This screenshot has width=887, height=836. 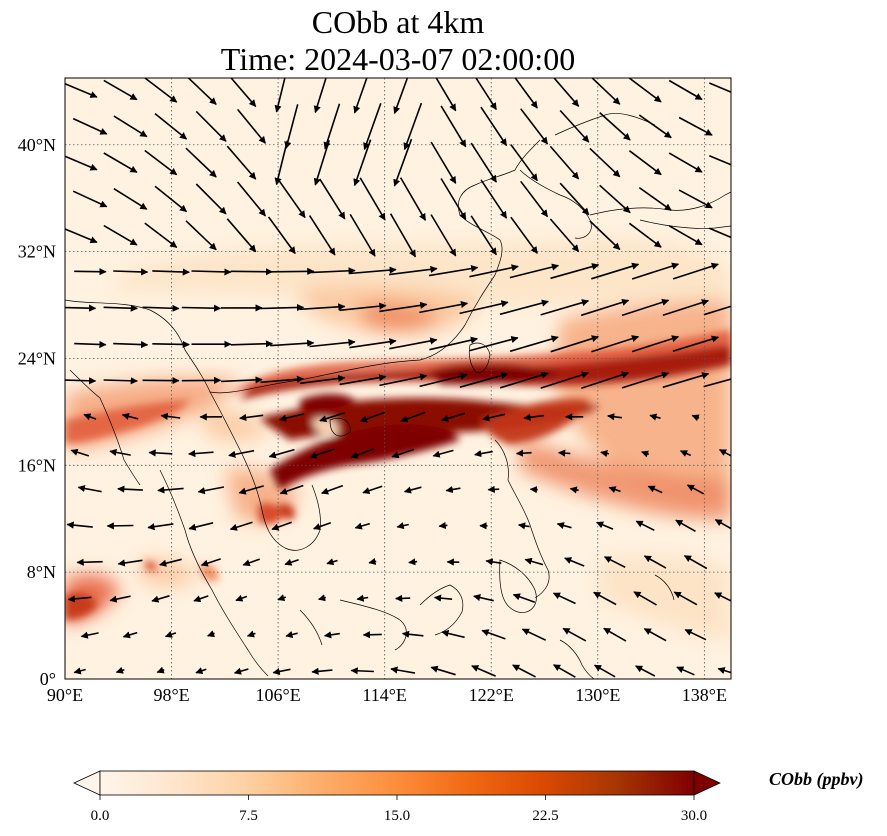 What do you see at coordinates (491, 695) in the screenshot?
I see `lon-tick-label: 122°E` at bounding box center [491, 695].